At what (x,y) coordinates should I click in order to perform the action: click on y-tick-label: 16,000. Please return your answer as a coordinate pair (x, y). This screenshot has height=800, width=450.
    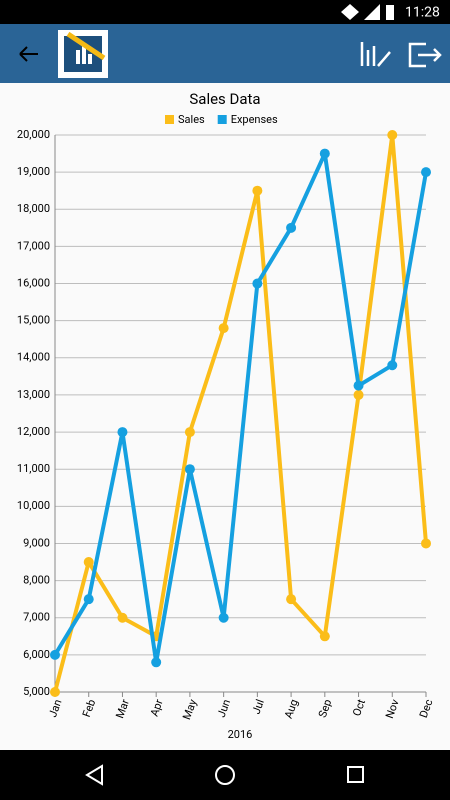
    Looking at the image, I should click on (33, 282).